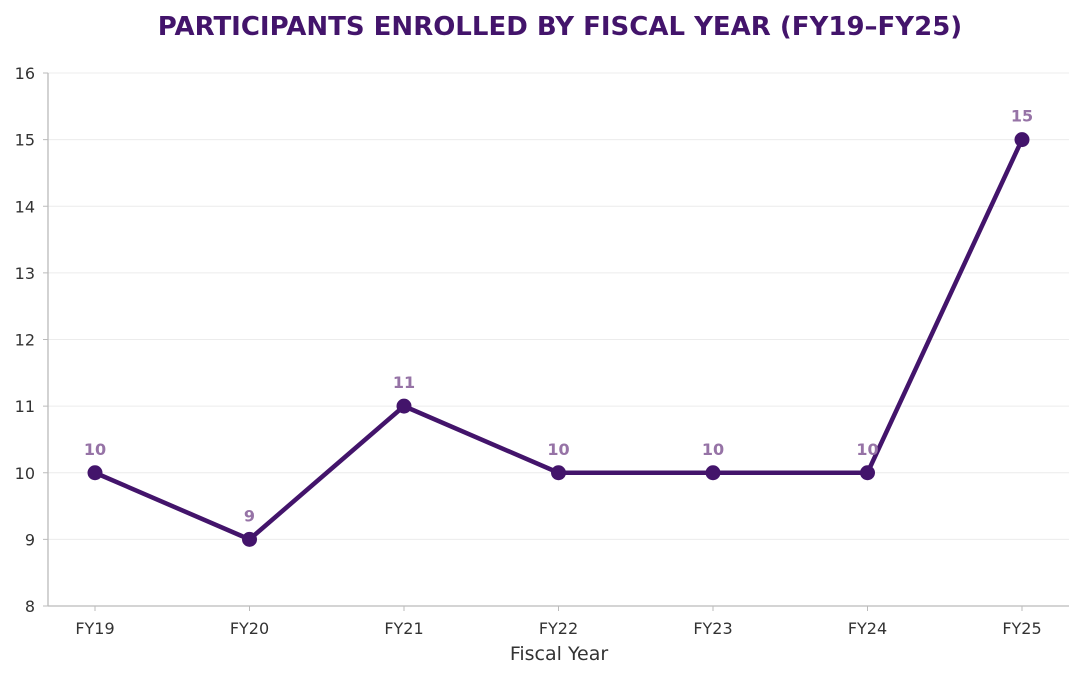 This screenshot has width=1083, height=677. Describe the element at coordinates (403, 628) in the screenshot. I see `x-tick-label: FY21` at that location.